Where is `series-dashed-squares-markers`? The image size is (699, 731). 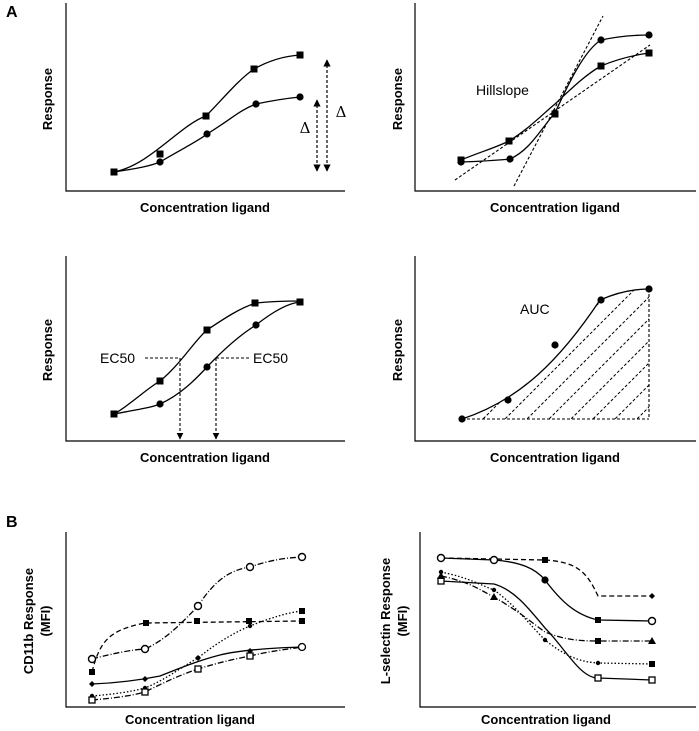
series-dashed-squares-markers is located at coordinates (197, 646).